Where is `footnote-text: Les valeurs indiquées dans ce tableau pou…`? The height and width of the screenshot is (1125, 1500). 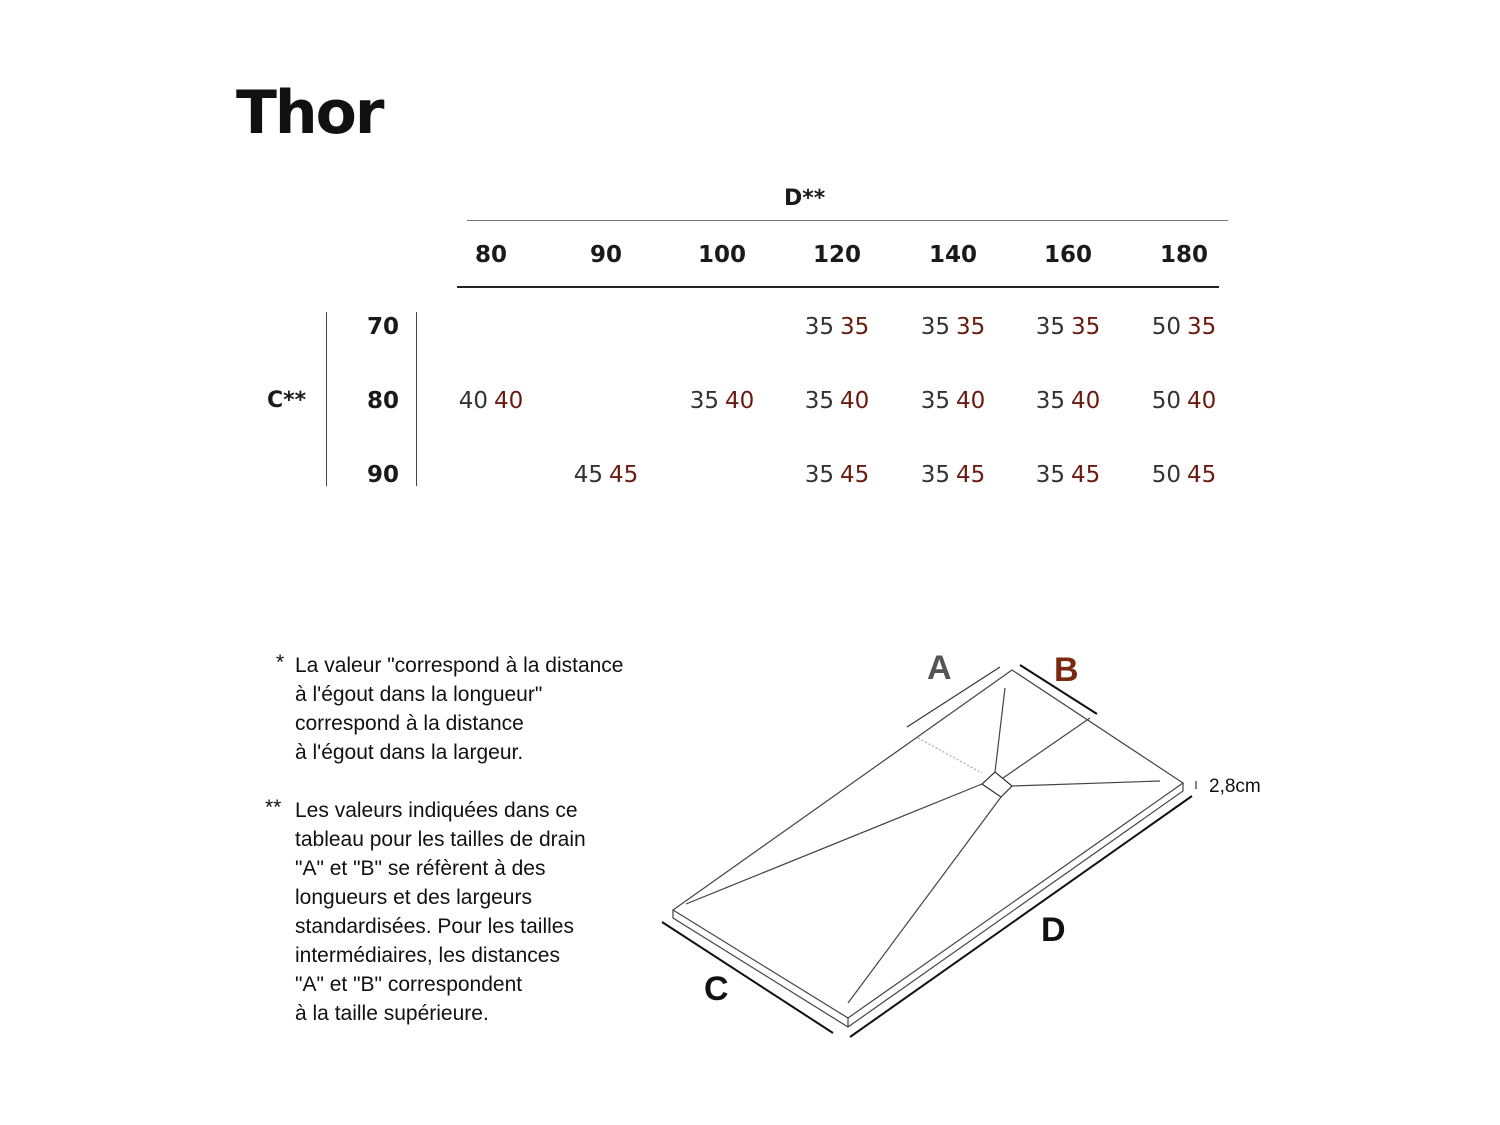 footnote-text: Les valeurs indiquées dans ce tableau pou… is located at coordinates (485, 912).